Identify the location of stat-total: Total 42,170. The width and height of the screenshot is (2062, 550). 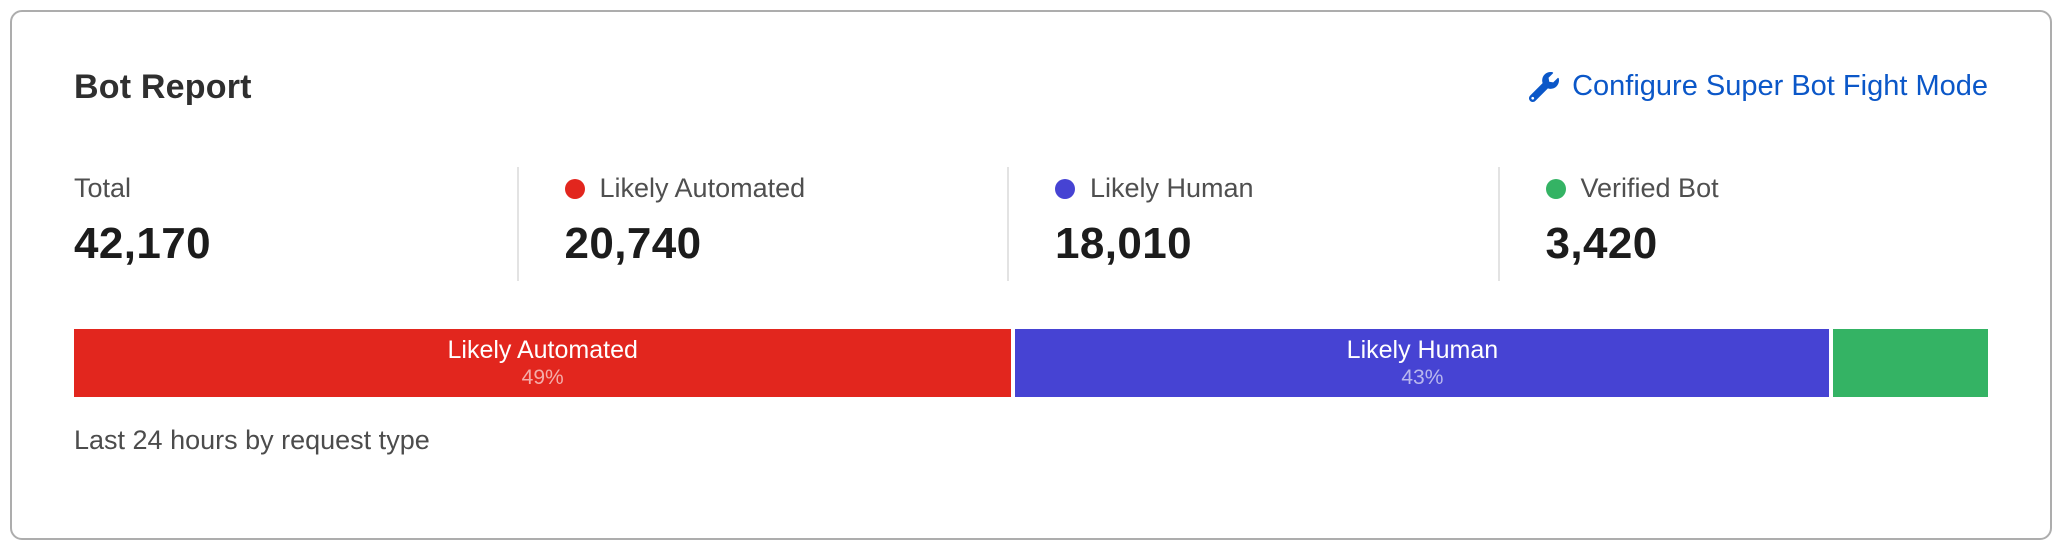
(295, 224).